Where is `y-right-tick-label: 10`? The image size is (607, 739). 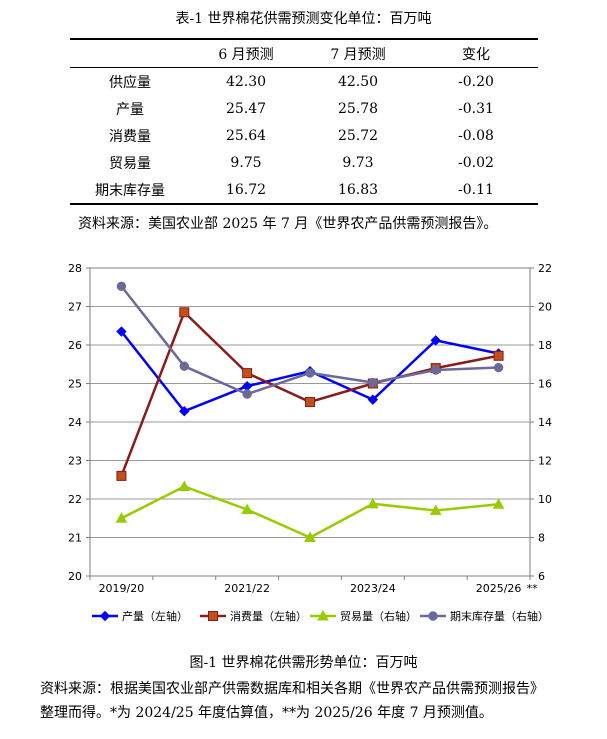 y-right-tick-label: 10 is located at coordinates (545, 499).